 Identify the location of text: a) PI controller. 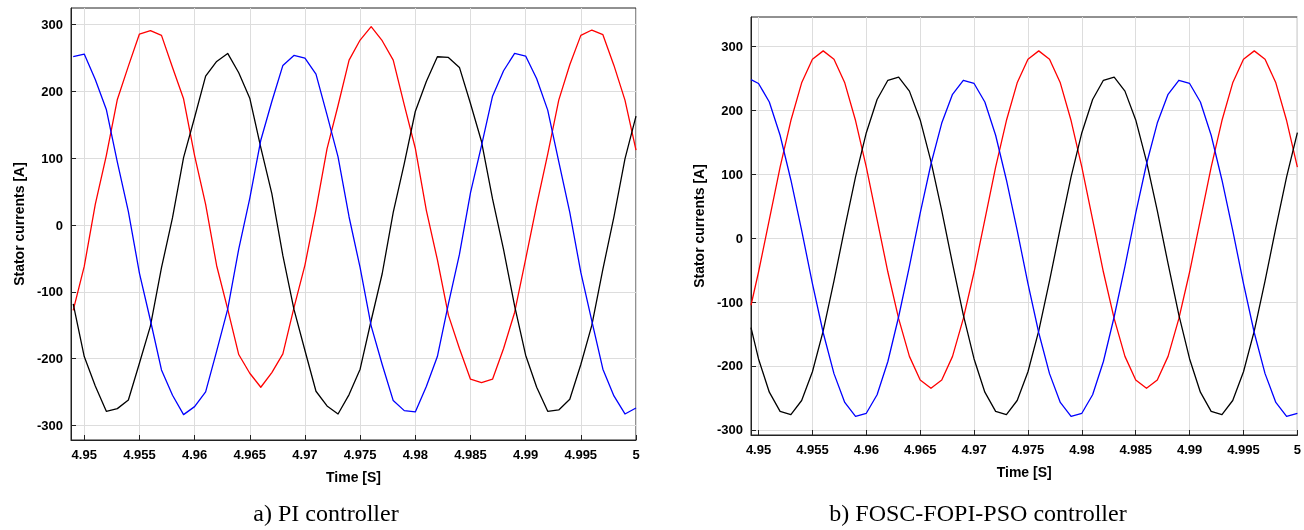
(326, 513).